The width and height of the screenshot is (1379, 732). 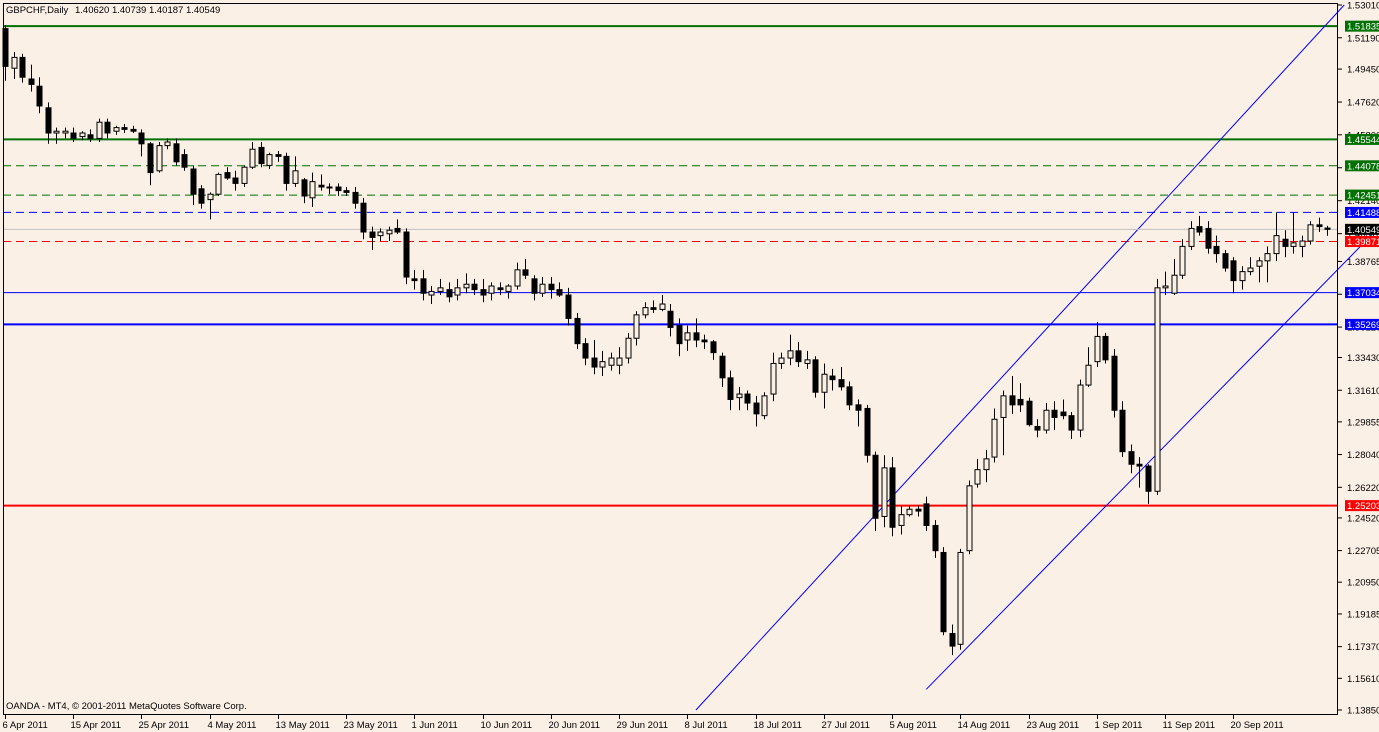 I want to click on y-tick-label-1: 1.51190, so click(x=1363, y=38).